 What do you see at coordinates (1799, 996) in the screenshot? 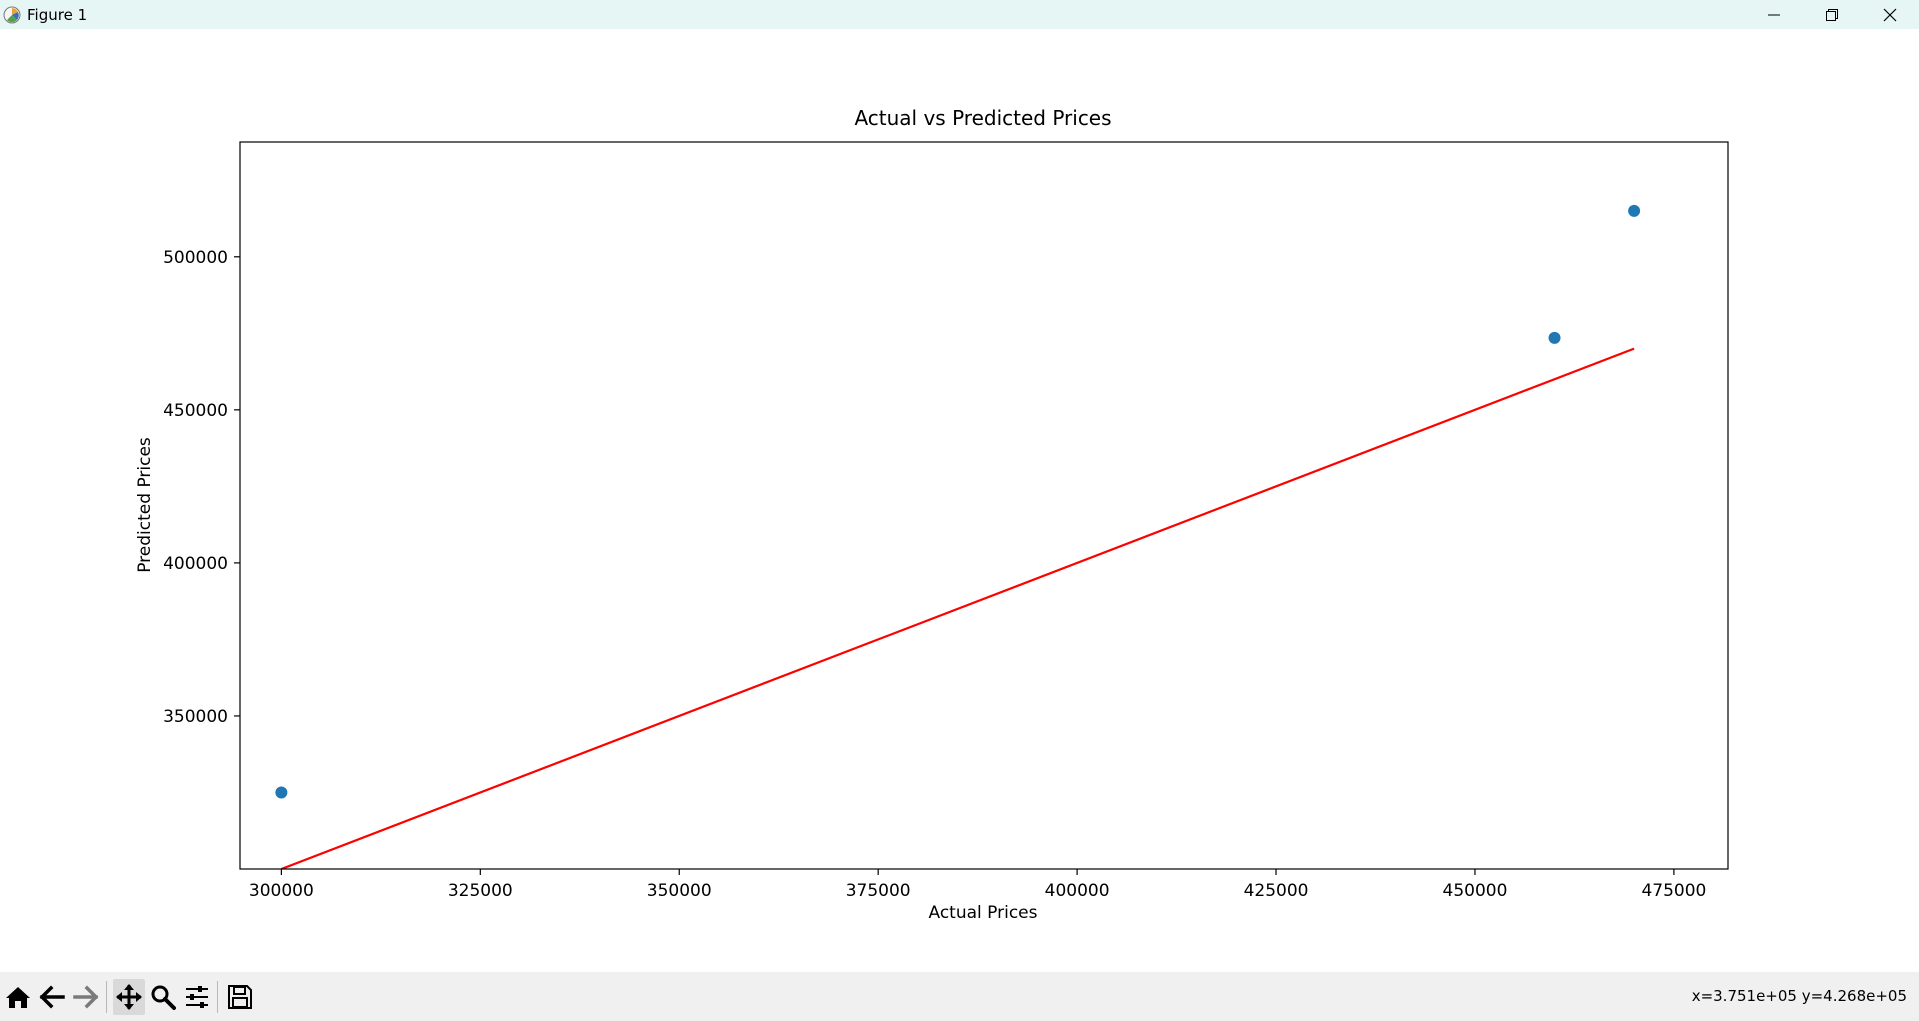
I see `cursor-coordinates: x=3.751e+05 y=4.268e+05` at bounding box center [1799, 996].